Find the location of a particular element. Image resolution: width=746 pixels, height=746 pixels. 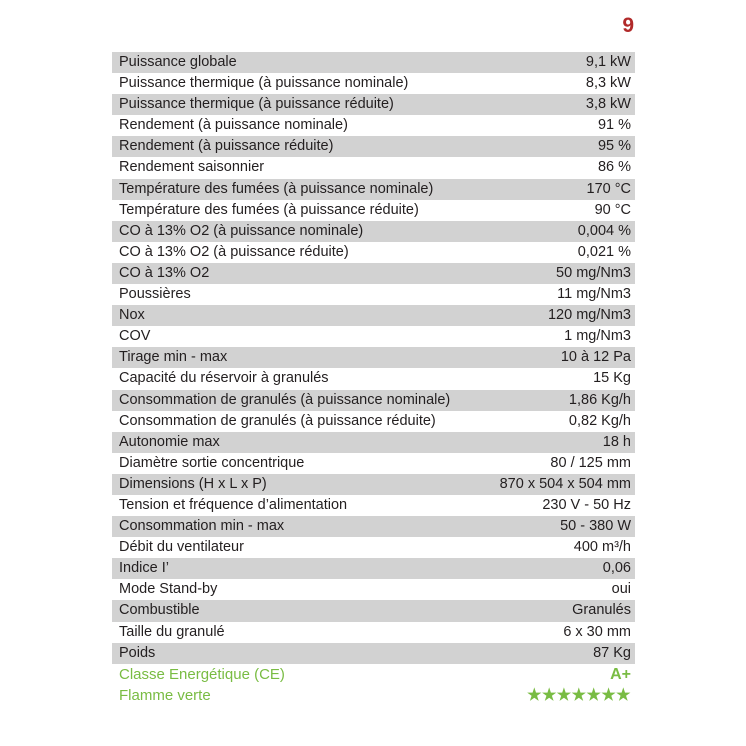

table-row: Poids 87 Kg is located at coordinates (373, 653).